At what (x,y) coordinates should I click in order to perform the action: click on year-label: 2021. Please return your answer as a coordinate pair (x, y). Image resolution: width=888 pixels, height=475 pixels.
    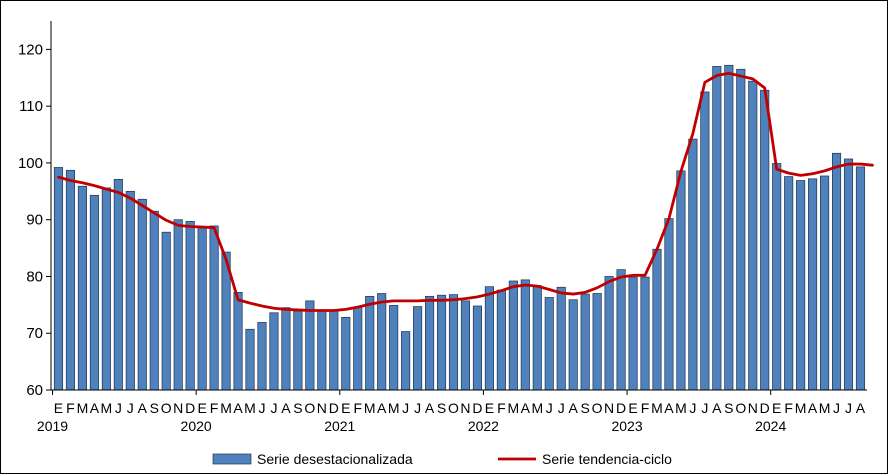
    Looking at the image, I should click on (339, 426).